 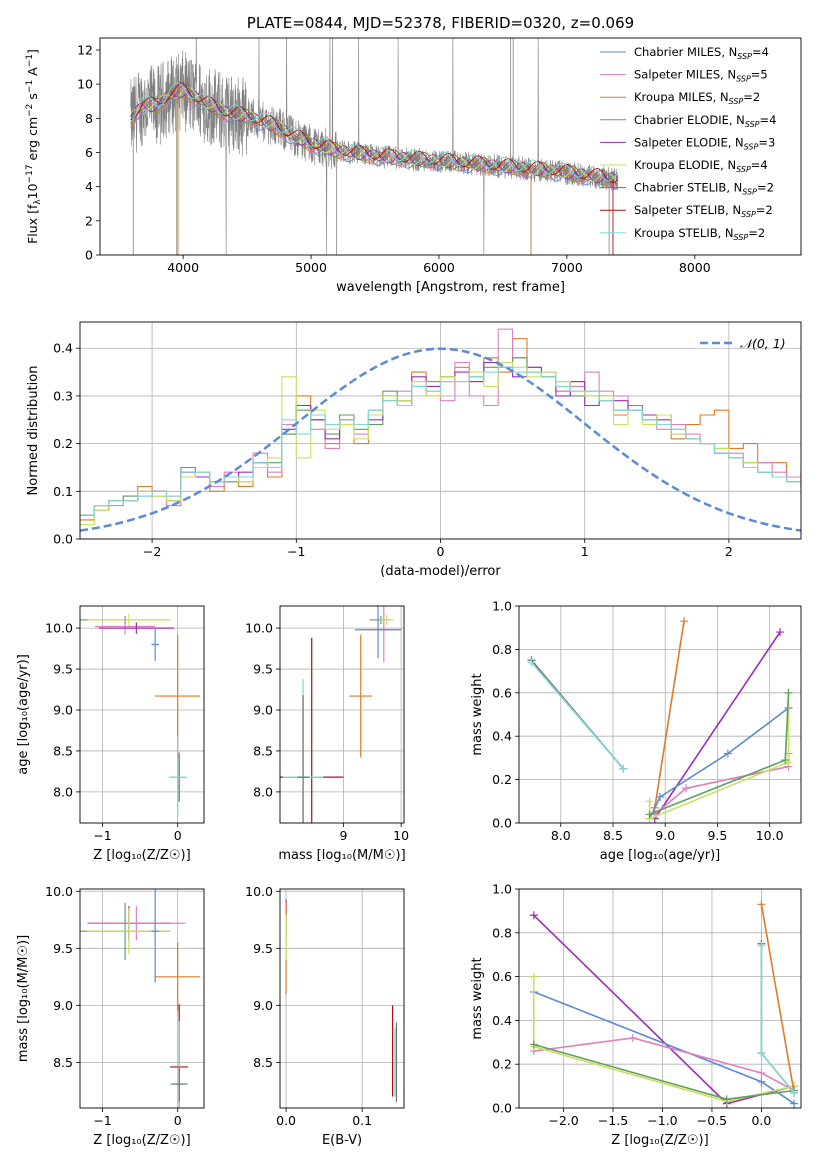 What do you see at coordinates (263, 1005) in the screenshot?
I see `y-tick-label: 9.0` at bounding box center [263, 1005].